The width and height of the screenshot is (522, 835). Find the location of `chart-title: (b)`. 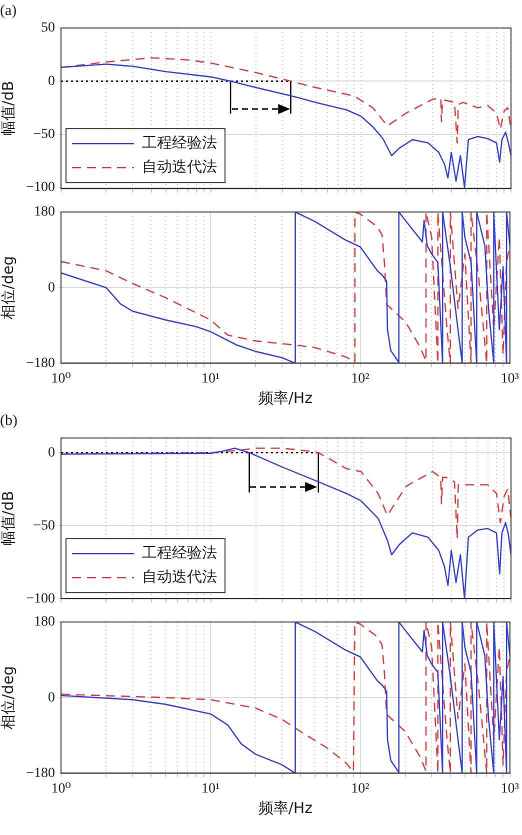

chart-title: (b) is located at coordinates (9, 420).